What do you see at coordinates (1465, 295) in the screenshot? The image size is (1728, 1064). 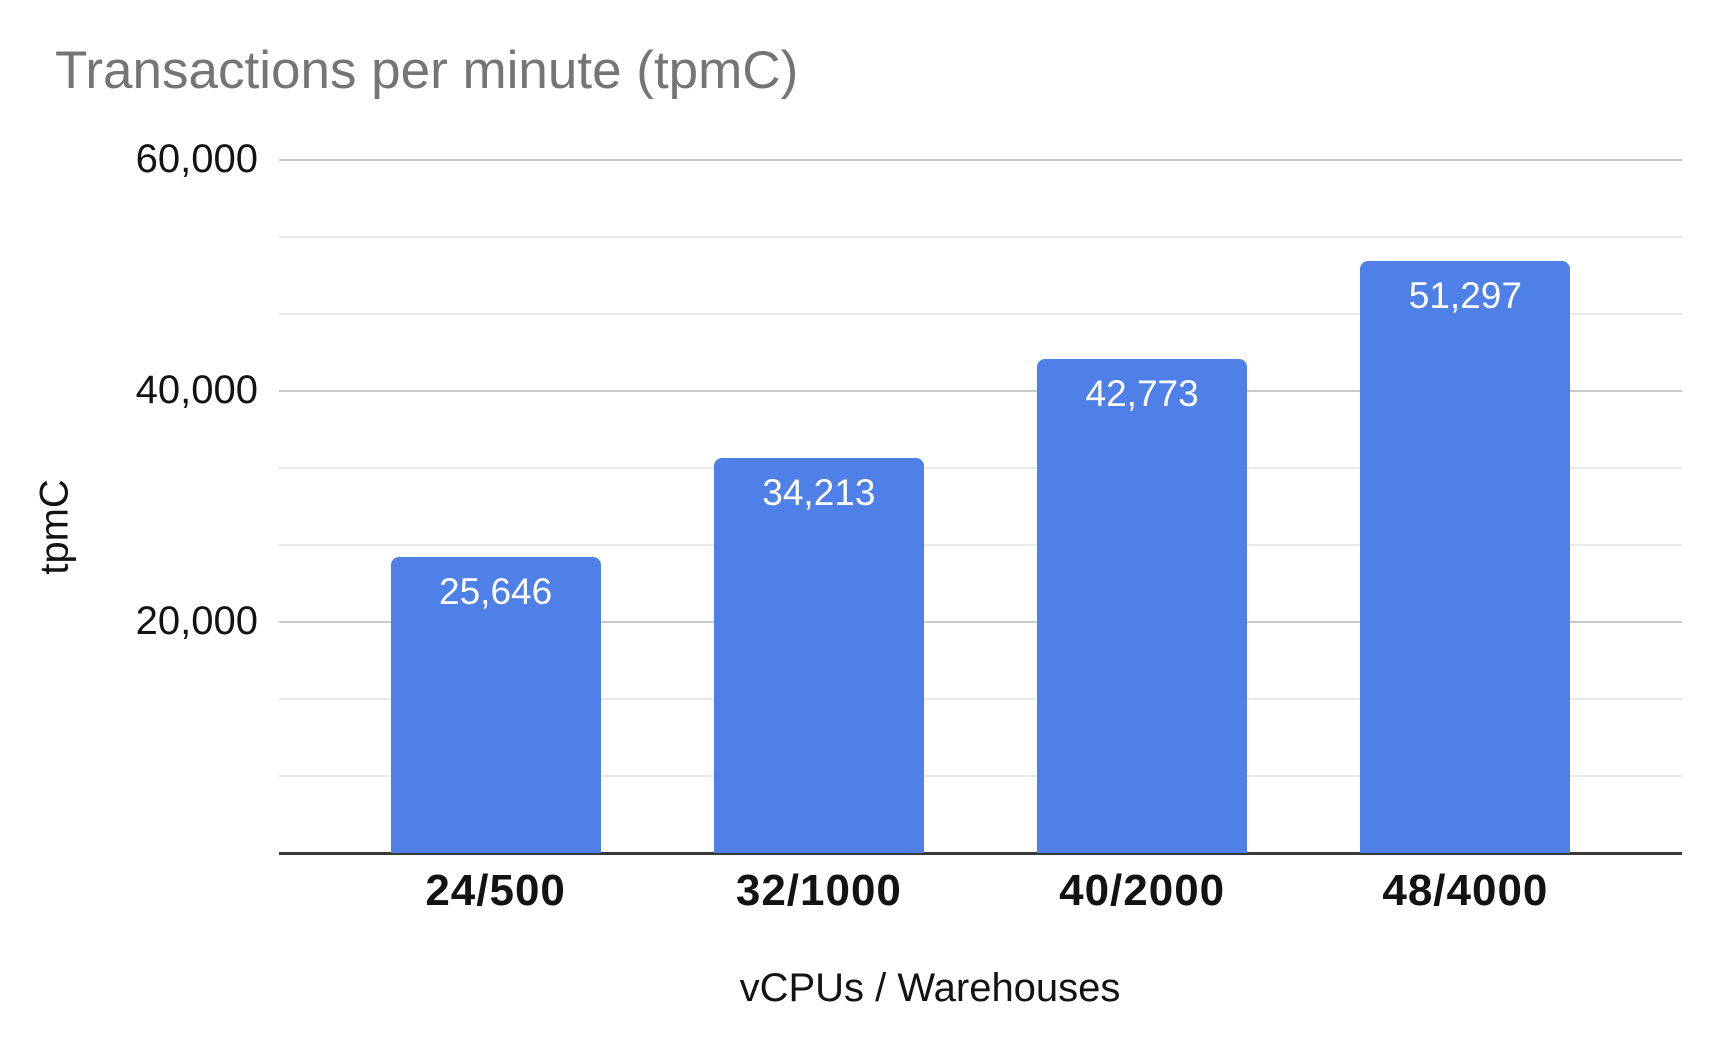 I see `bar-value-label: 51,297` at bounding box center [1465, 295].